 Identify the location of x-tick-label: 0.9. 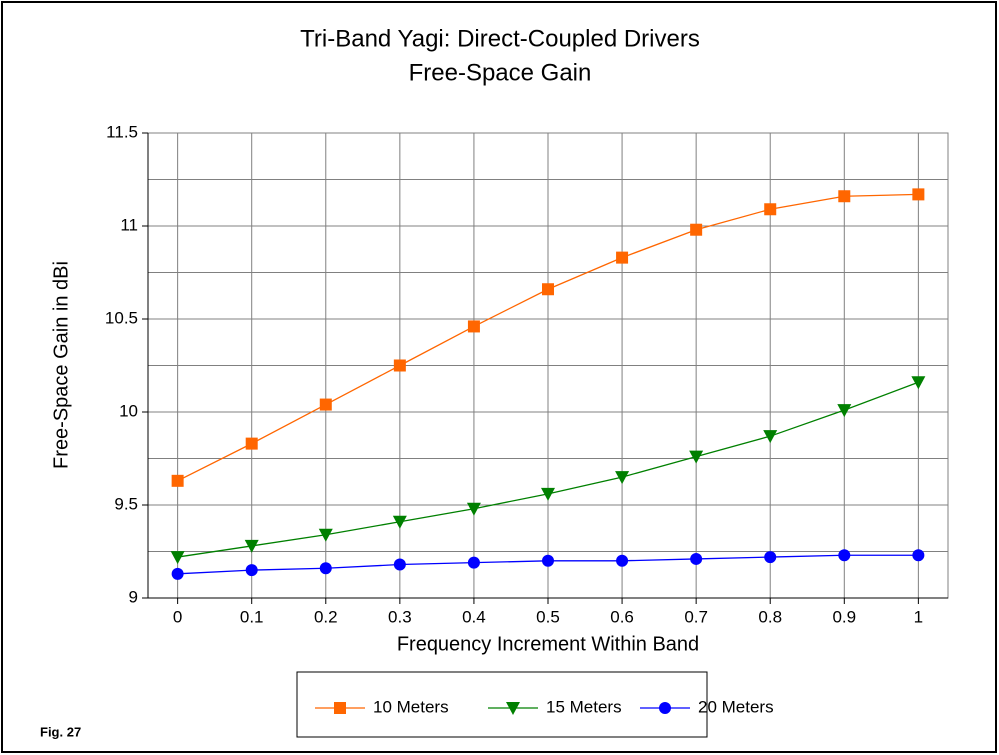
(844, 616).